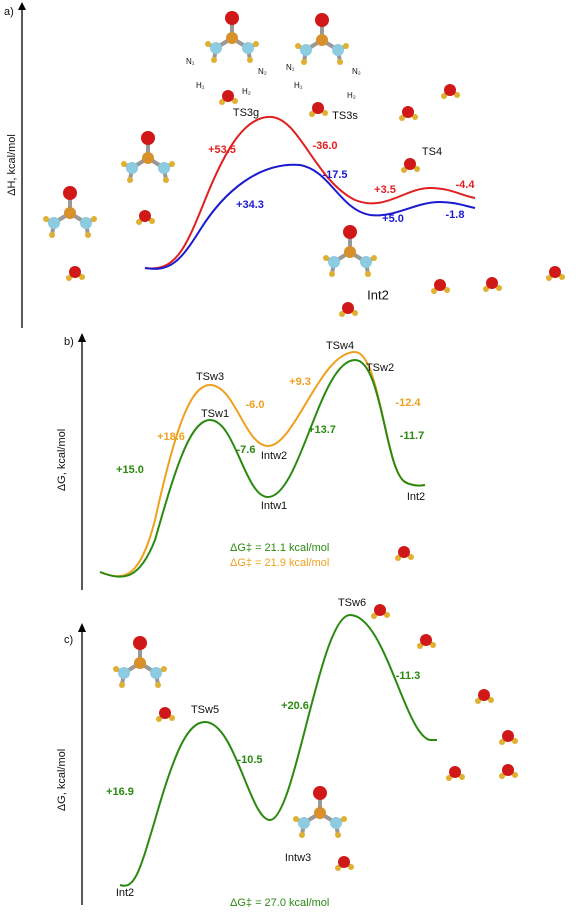  I want to click on energy-label: -11.3, so click(408, 676).